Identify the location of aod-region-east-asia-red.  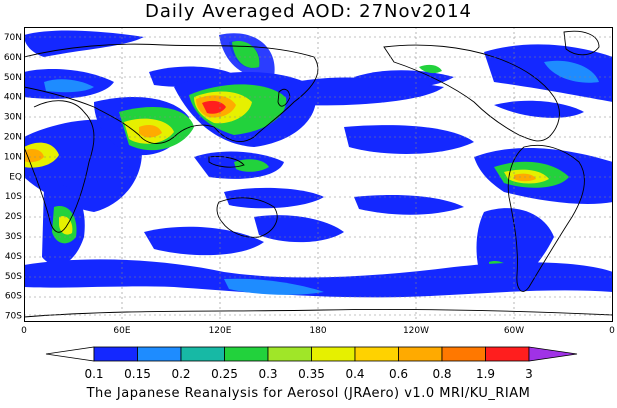
(214, 107).